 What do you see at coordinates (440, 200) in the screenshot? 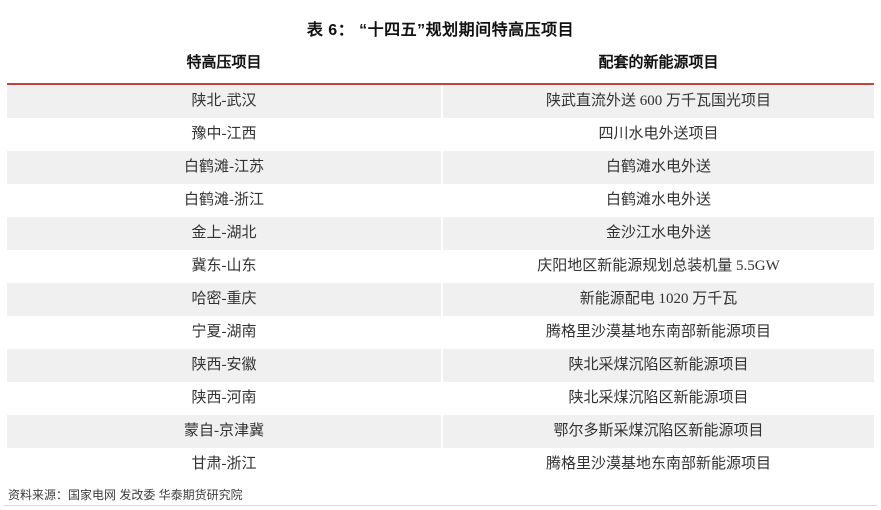
I see `table-row: 白鹤滩-浙江 白鹤滩水电外送` at bounding box center [440, 200].